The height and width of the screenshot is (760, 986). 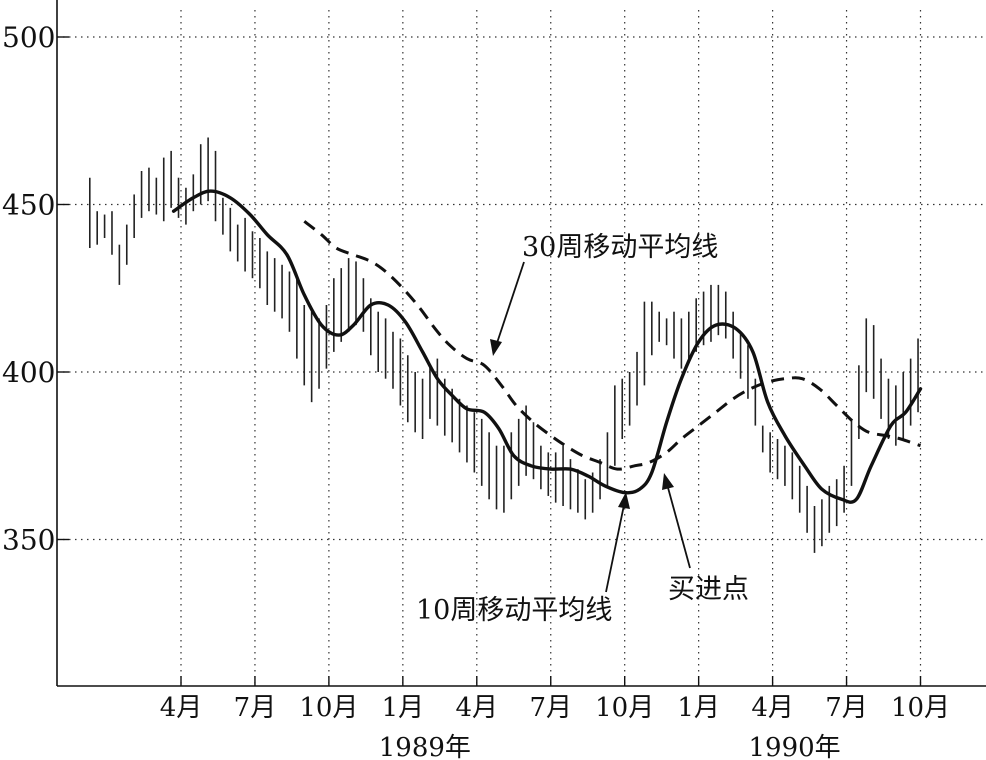 What do you see at coordinates (514, 610) in the screenshot?
I see `annotation-ma10-label: 10周移动平均线` at bounding box center [514, 610].